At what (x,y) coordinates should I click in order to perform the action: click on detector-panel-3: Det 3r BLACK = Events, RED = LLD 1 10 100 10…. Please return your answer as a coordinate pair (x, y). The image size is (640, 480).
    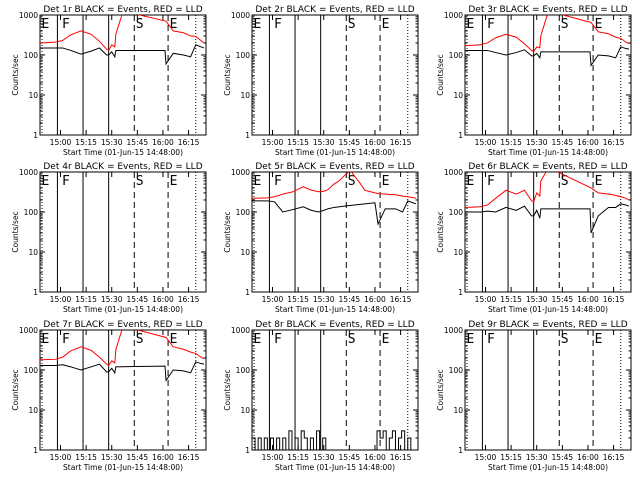
    Looking at the image, I should click on (534, 81).